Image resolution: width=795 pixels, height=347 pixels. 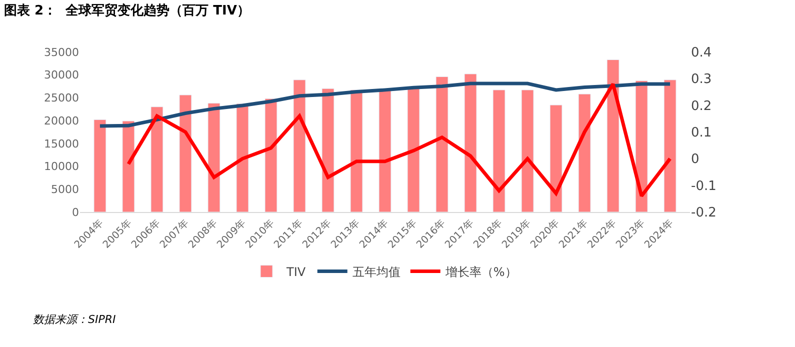 What do you see at coordinates (127, 10) in the screenshot?
I see `chart-title: 图表 2： 全球军贸变化趋势（百万 TIV）` at bounding box center [127, 10].